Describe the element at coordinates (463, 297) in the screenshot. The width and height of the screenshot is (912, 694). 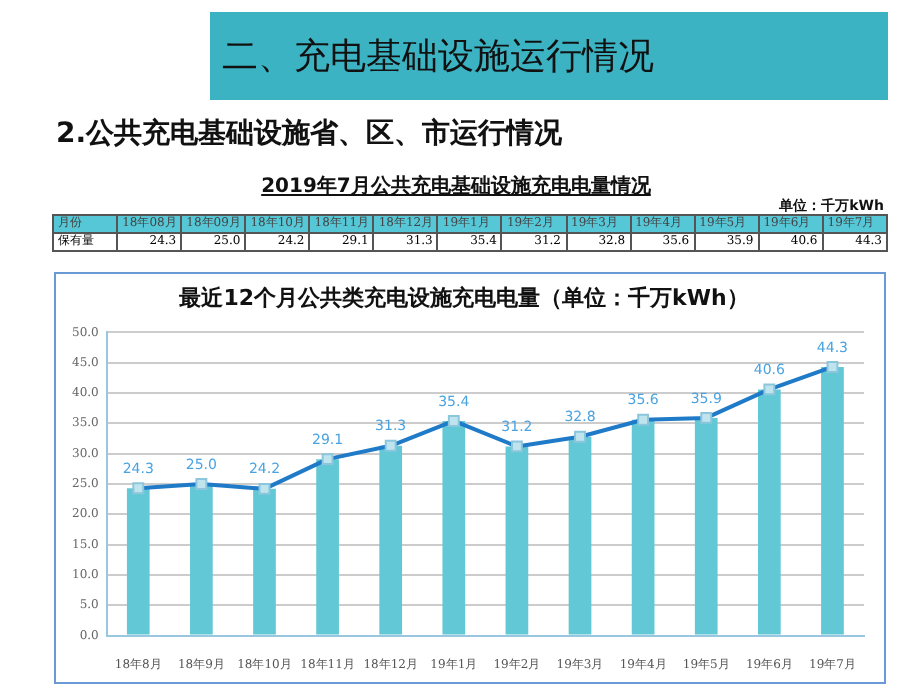
I see `chart-title: 最近12个月公共类充电设施充电电量（单位：千万kWh）` at that location.